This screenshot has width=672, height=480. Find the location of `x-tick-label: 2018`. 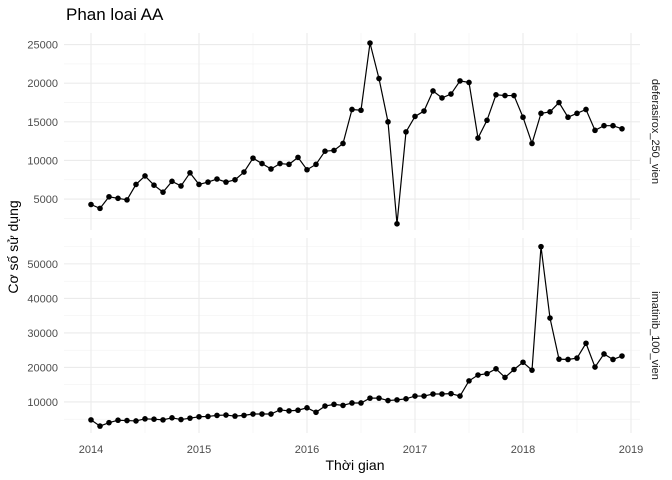

x-tick-label: 2018 is located at coordinates (523, 450).